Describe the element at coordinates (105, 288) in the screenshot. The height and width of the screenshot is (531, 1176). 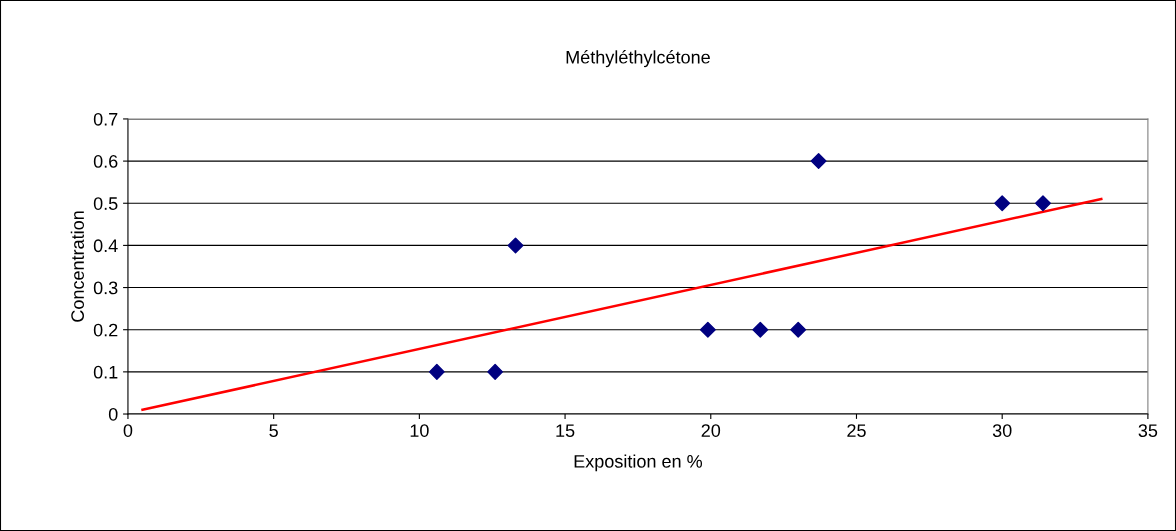
I see `y-tick-label: 0.3` at that location.